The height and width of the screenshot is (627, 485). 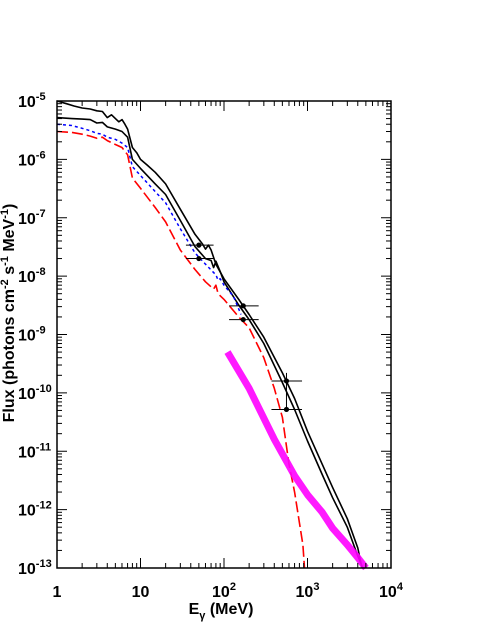 What do you see at coordinates (32, 276) in the screenshot?
I see `y-tick-label: 10⁻⁸` at bounding box center [32, 276].